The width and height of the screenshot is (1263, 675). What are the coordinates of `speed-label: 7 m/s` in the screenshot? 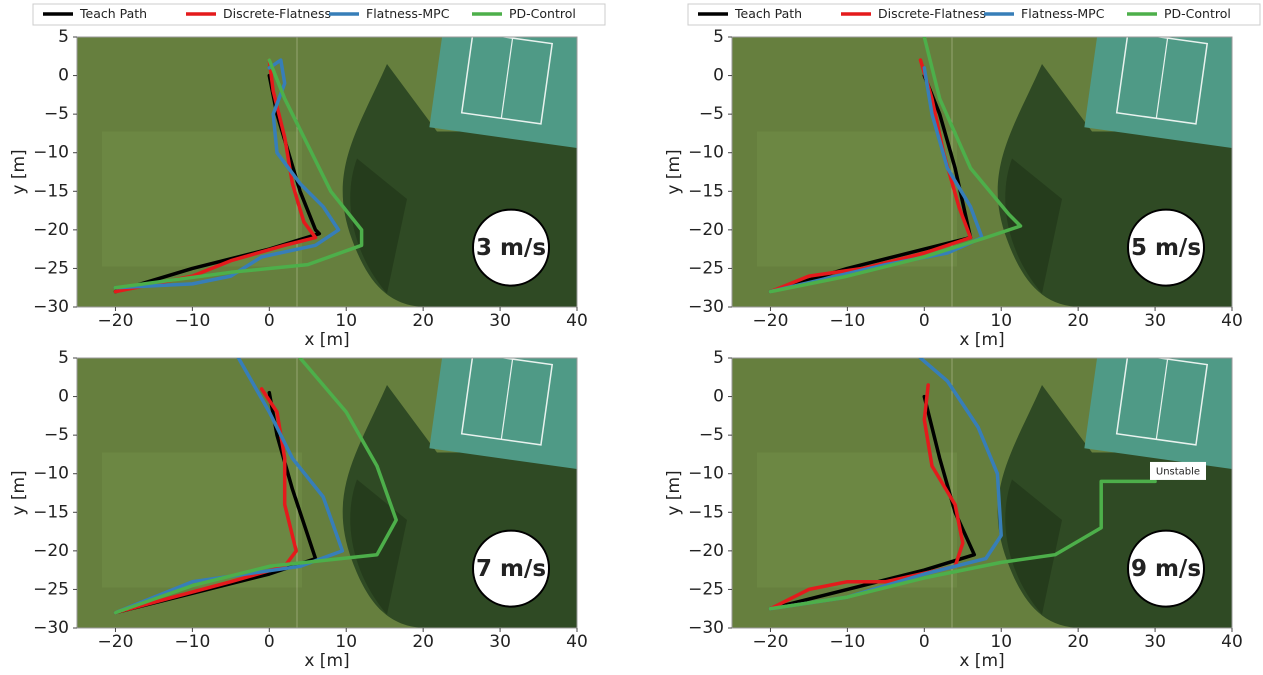 It's located at (511, 569).